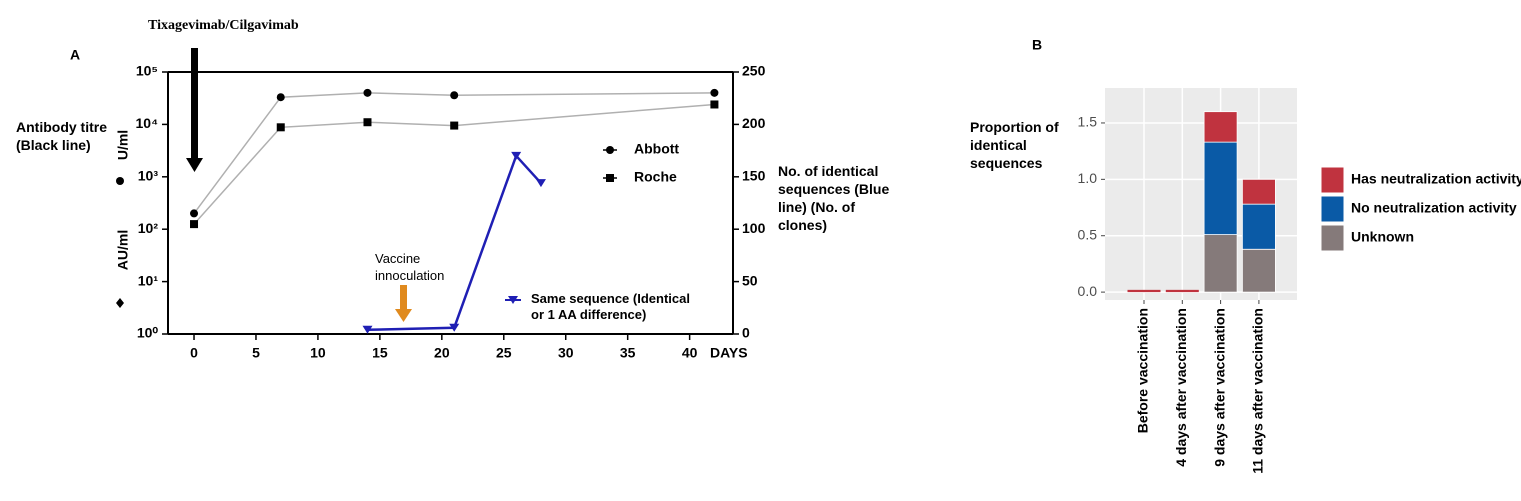 This screenshot has height=501, width=1521. Describe the element at coordinates (1143, 370) in the screenshot. I see `x-tick-label: Before vaccination` at that location.